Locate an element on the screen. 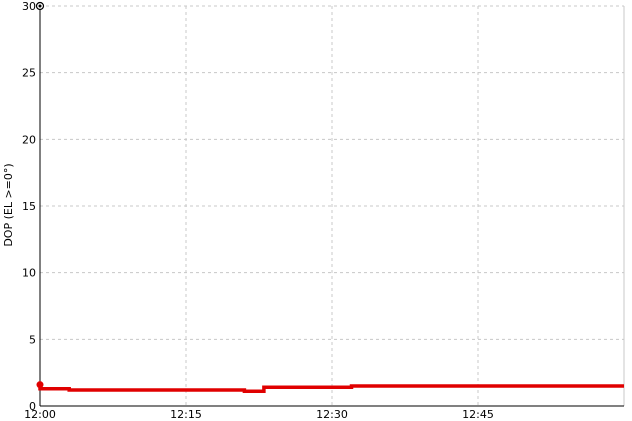 The width and height of the screenshot is (632, 421). axis-top-marker-dot is located at coordinates (40, 6).